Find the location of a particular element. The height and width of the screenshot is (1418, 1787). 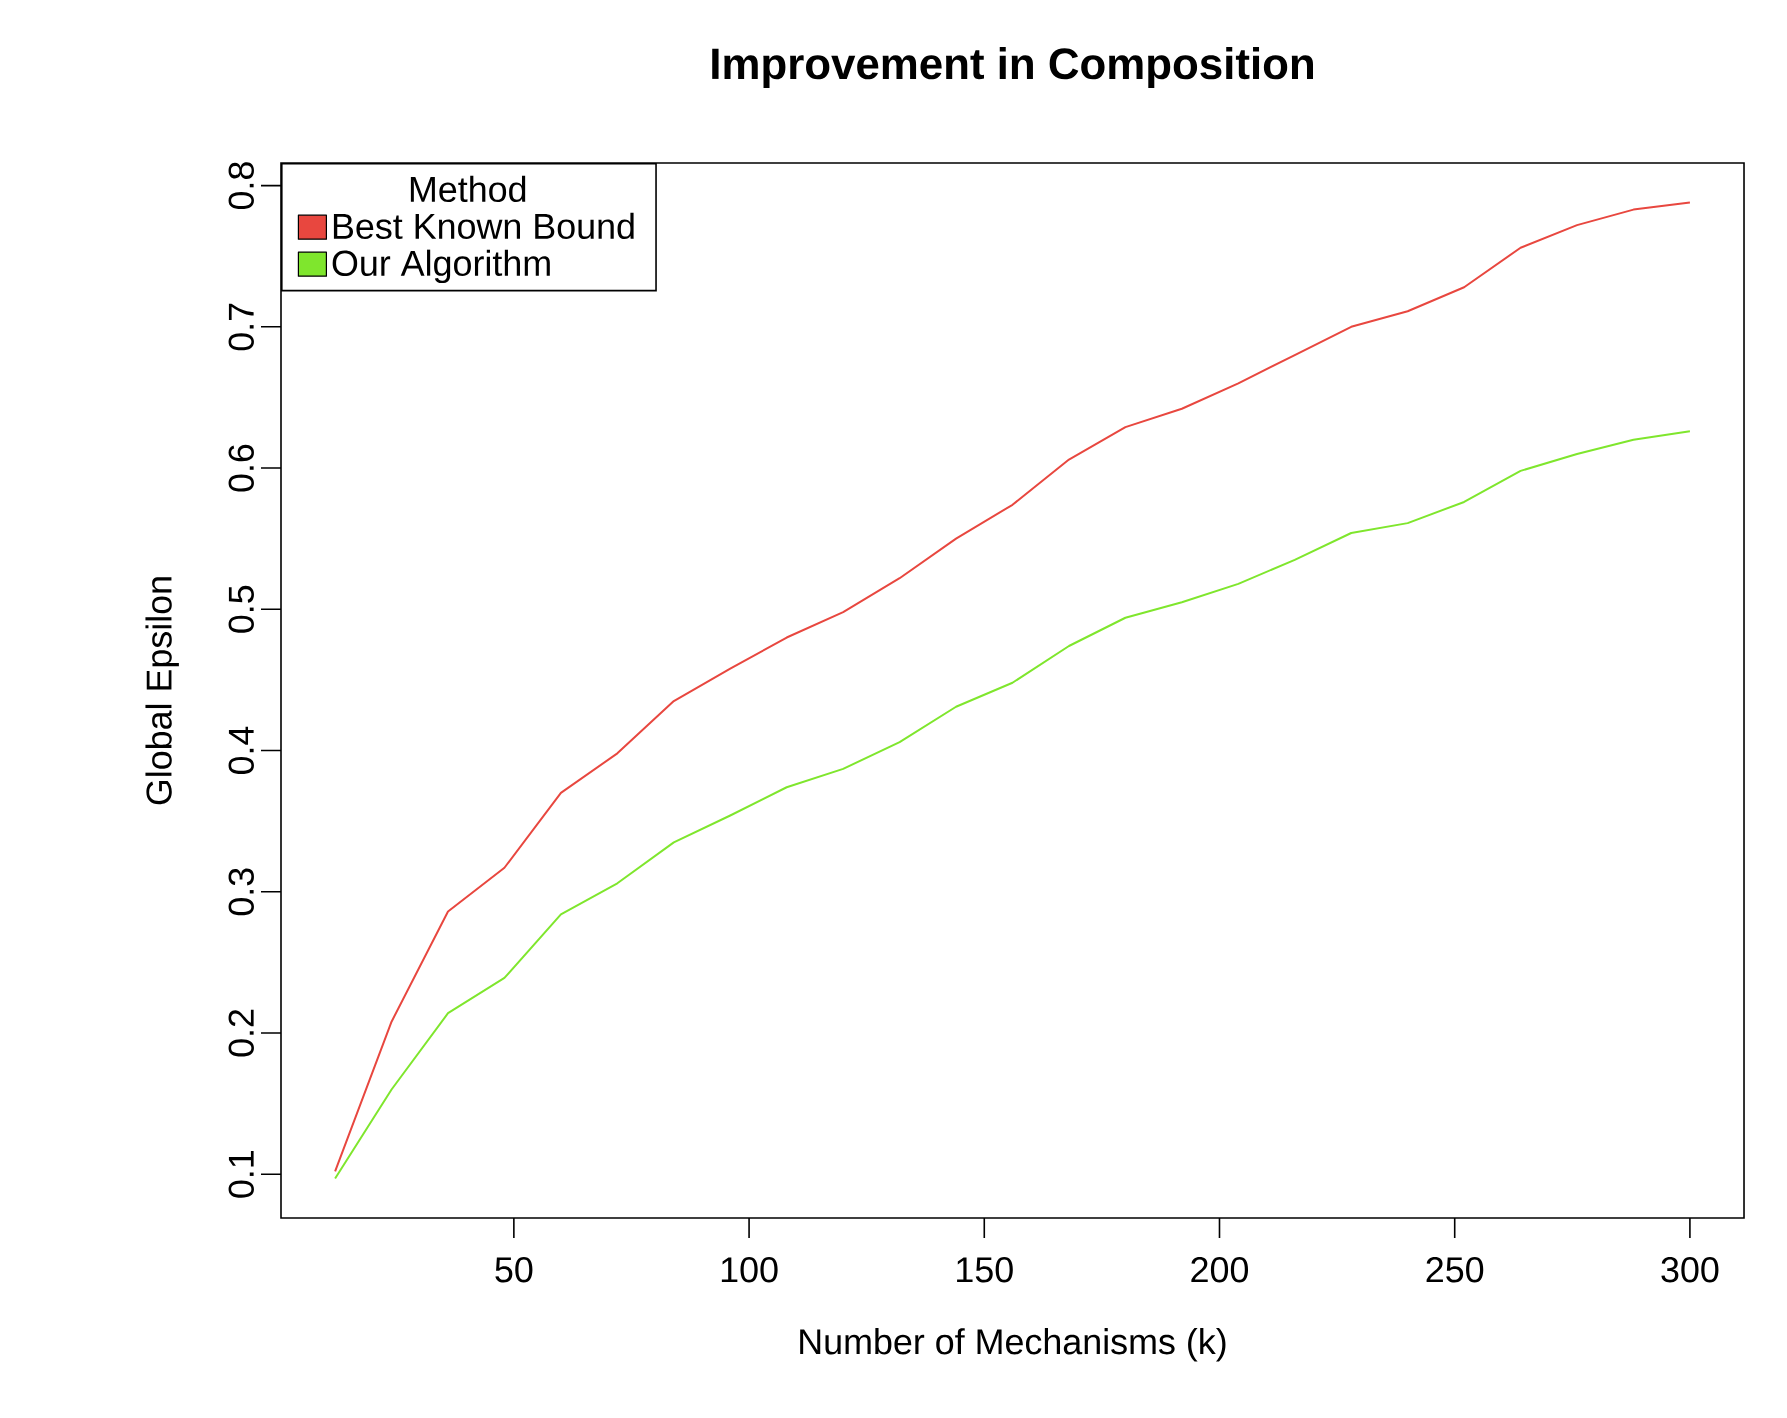

x-tick-label: 200 is located at coordinates (1220, 1270).